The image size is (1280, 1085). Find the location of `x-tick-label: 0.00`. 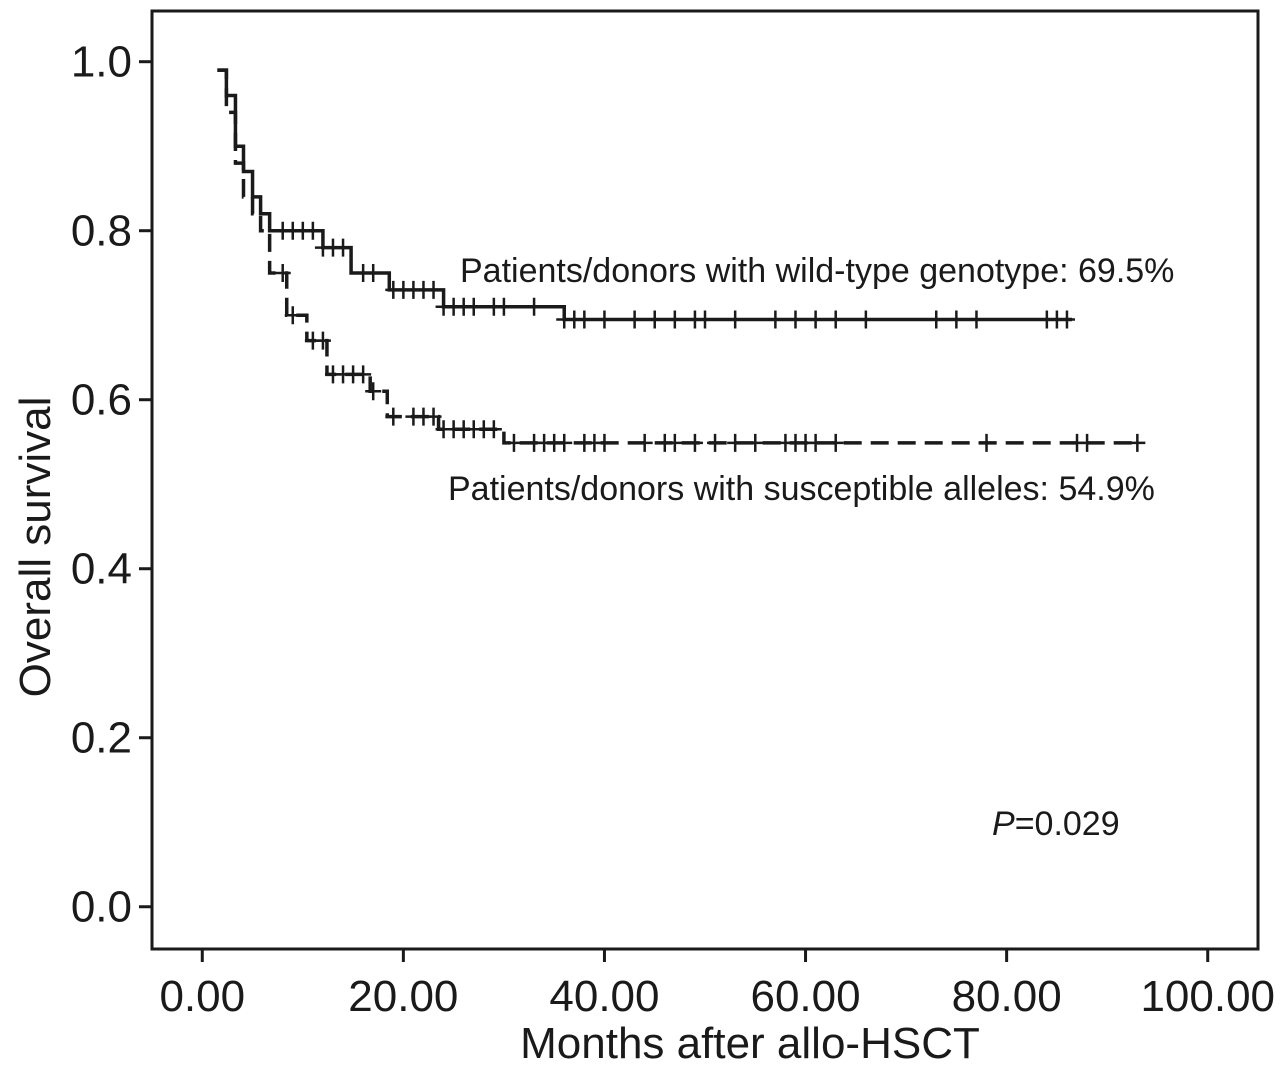

x-tick-label: 0.00 is located at coordinates (202, 996).